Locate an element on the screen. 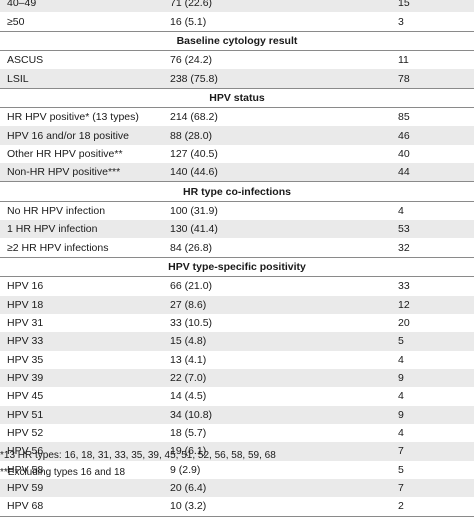 Image resolution: width=474 pixels, height=517 pixels. row-label: HPV 51 is located at coordinates (85, 414).